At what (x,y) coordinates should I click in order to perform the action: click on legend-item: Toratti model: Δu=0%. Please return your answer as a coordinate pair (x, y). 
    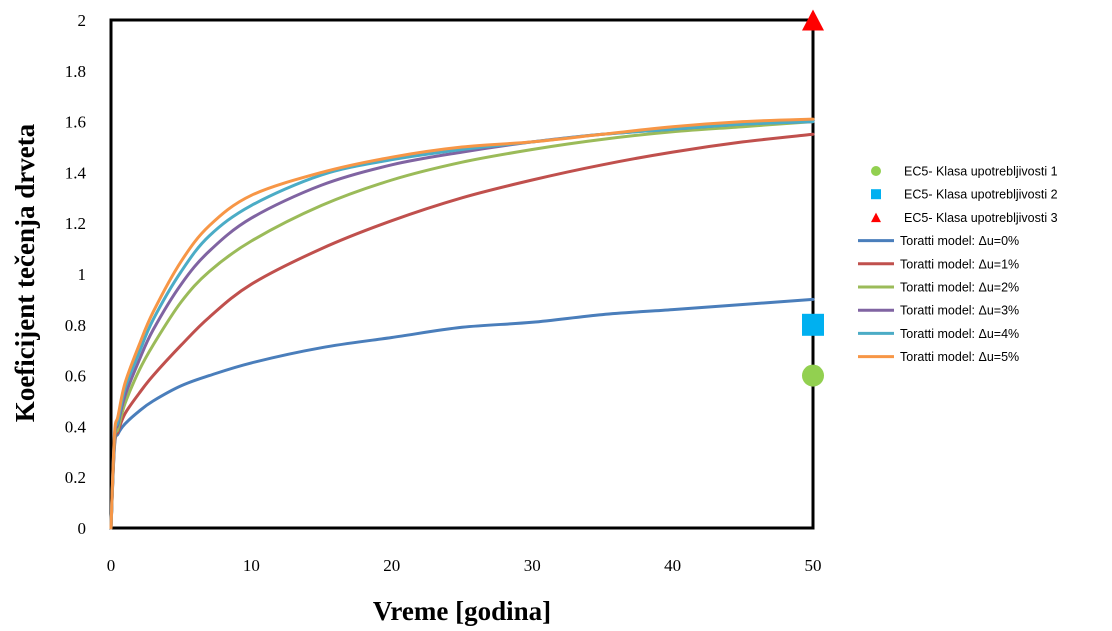
    Looking at the image, I should click on (938, 241).